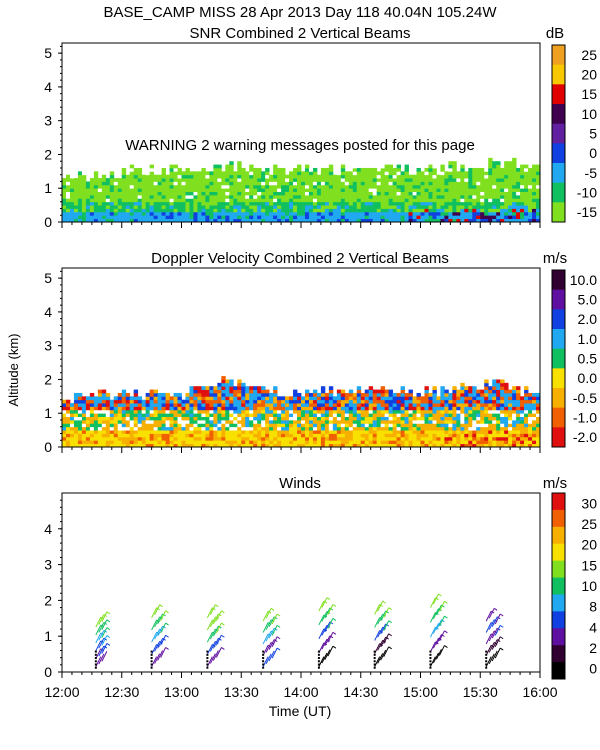 This screenshot has height=750, width=600. Describe the element at coordinates (558, 280) in the screenshot. I see `colorbar-swatch` at that location.